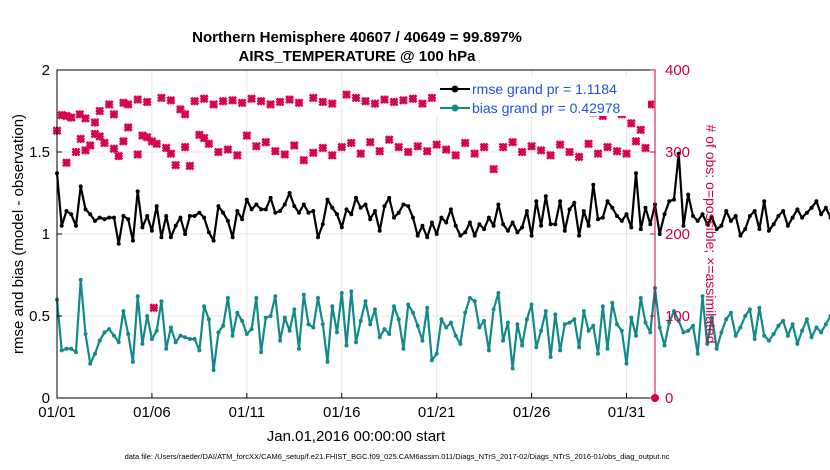 The height and width of the screenshot is (470, 830). Describe the element at coordinates (677, 234) in the screenshot. I see `right-tick-label-2: 200` at that location.